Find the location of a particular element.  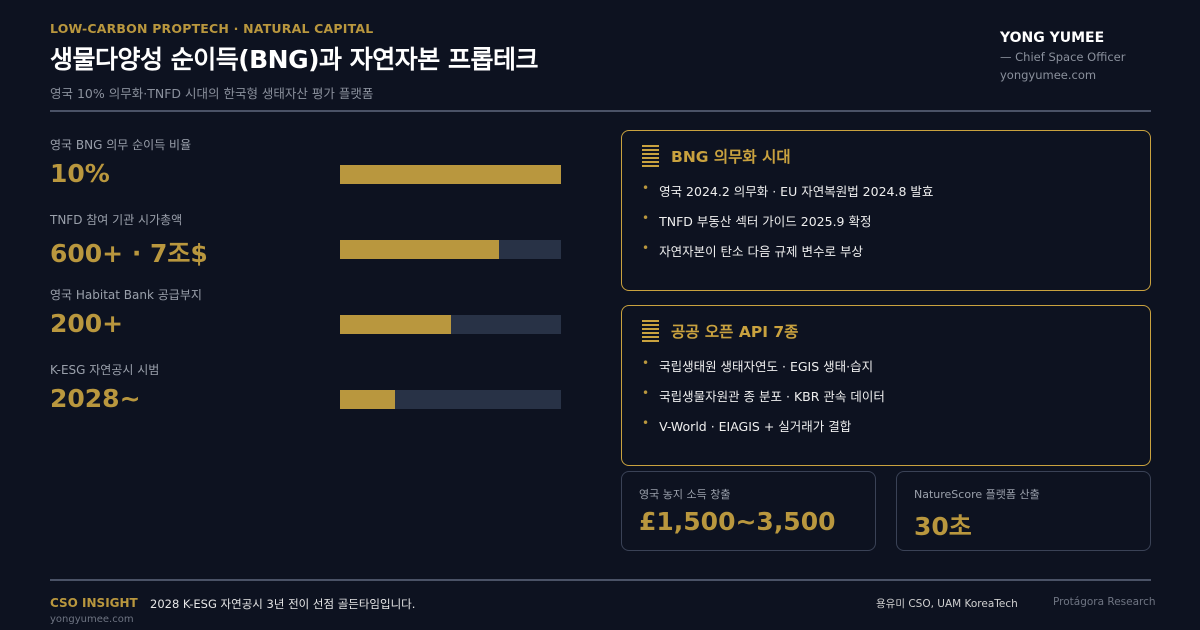

stat-card: NatureScore 플랫폼 산출 30초 is located at coordinates (1023, 511).